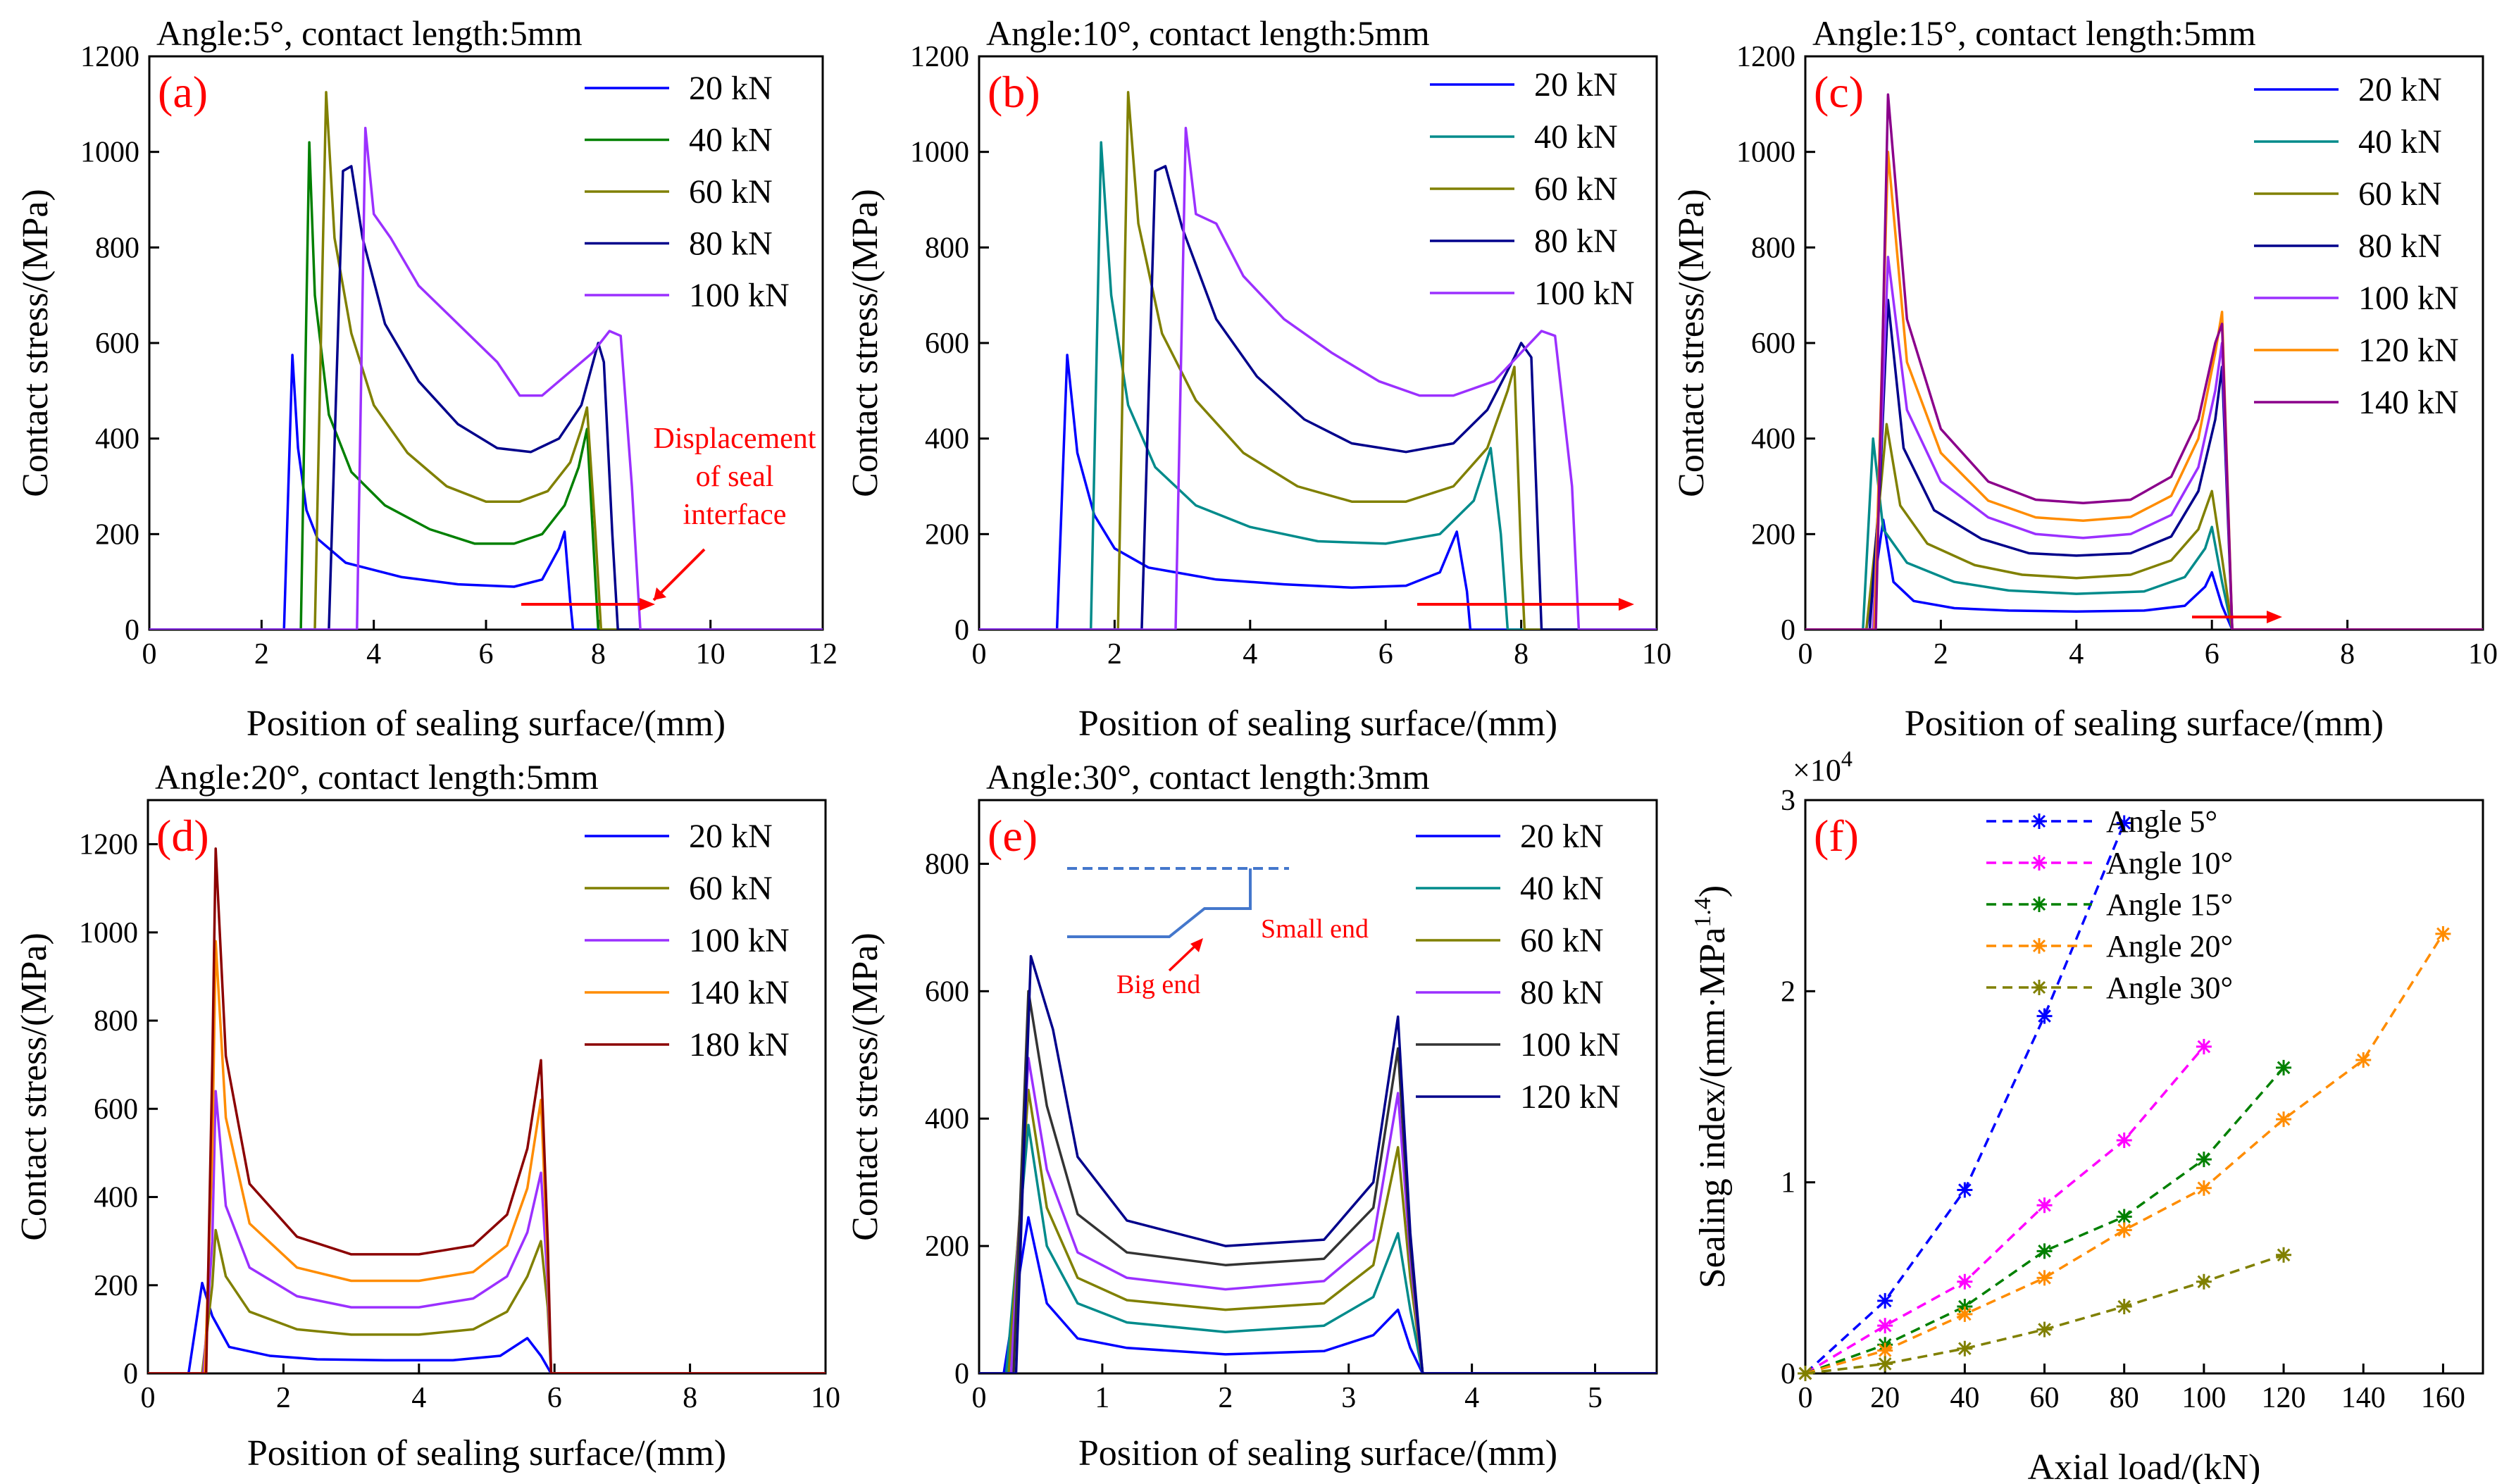 This screenshot has width=2509, height=1484. Describe the element at coordinates (2169, 904) in the screenshot. I see `legend-label: Angle 15°` at that location.